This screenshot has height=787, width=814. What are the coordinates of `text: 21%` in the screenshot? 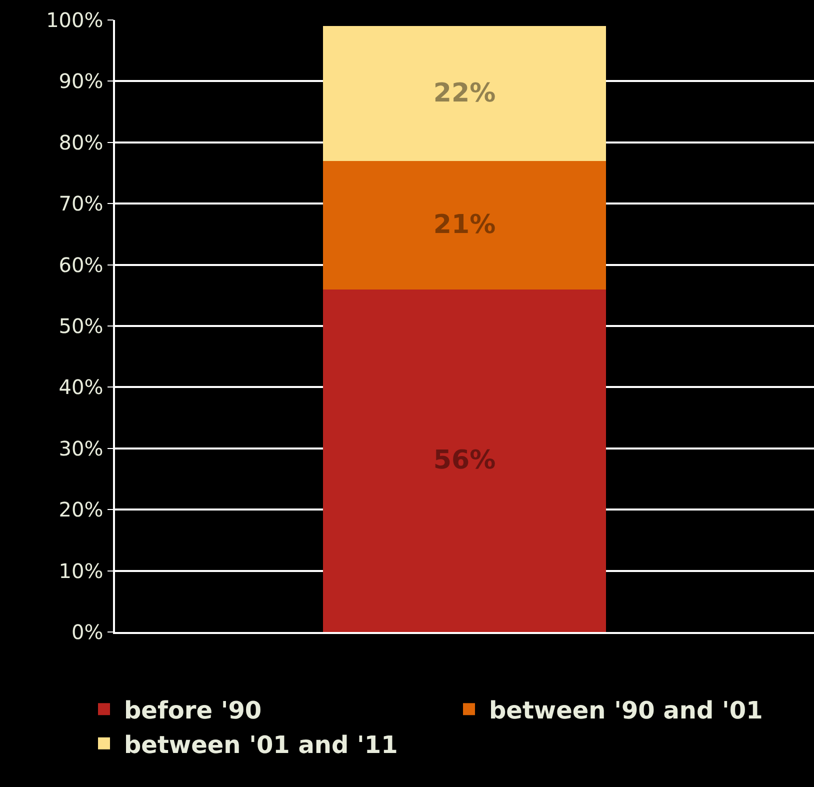 It's located at (464, 225).